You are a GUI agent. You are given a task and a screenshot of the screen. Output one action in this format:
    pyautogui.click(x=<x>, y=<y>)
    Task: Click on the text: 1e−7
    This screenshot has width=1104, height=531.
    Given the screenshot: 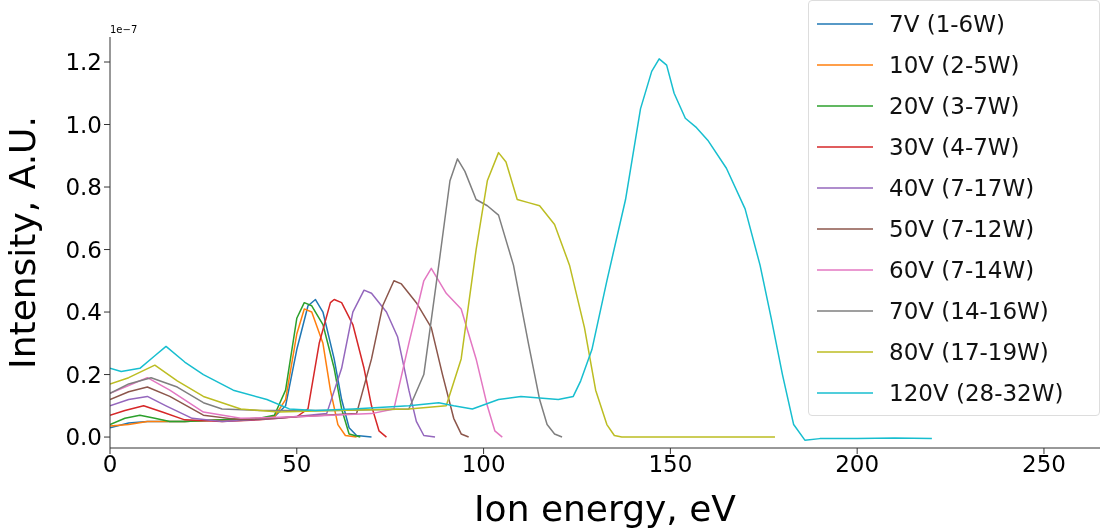 What is the action you would take?
    pyautogui.click(x=124, y=29)
    